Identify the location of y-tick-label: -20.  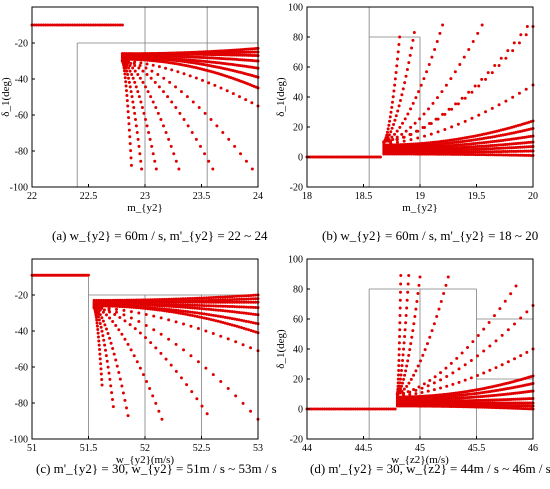
(296, 188).